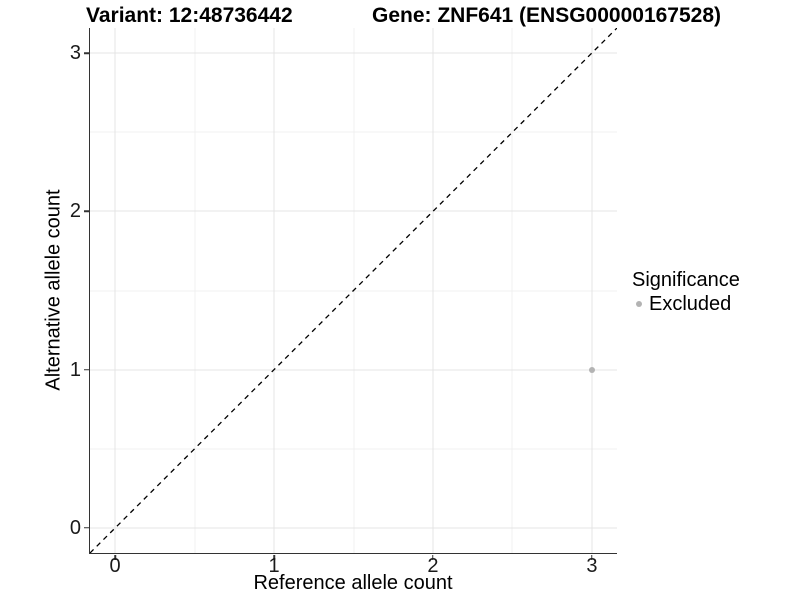 This screenshot has width=800, height=600. I want to click on x-axis-tick-label: 2, so click(433, 566).